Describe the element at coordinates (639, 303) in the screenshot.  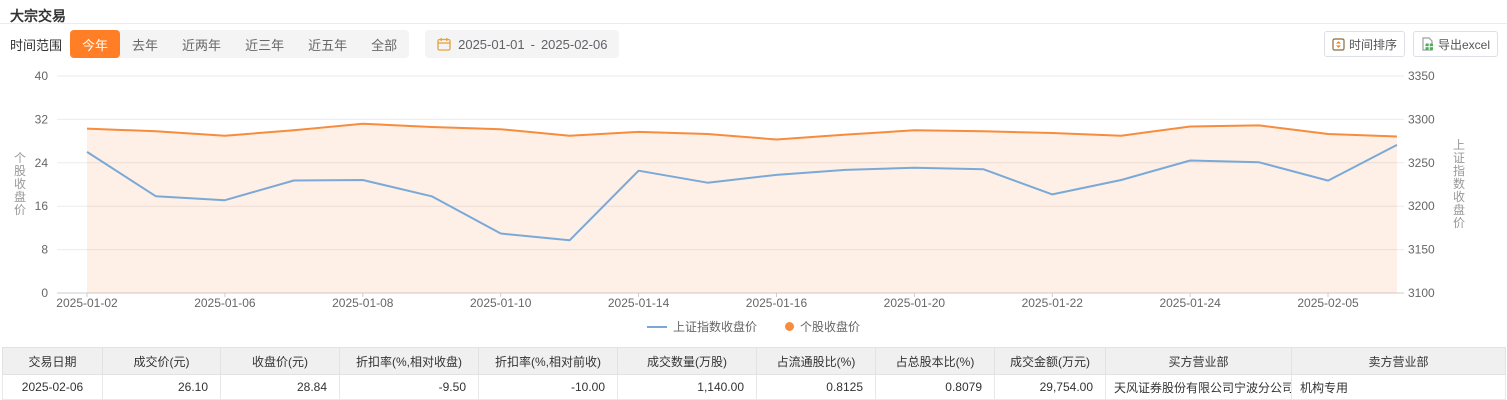
I see `x-axis-tick: 2025-01-14` at that location.